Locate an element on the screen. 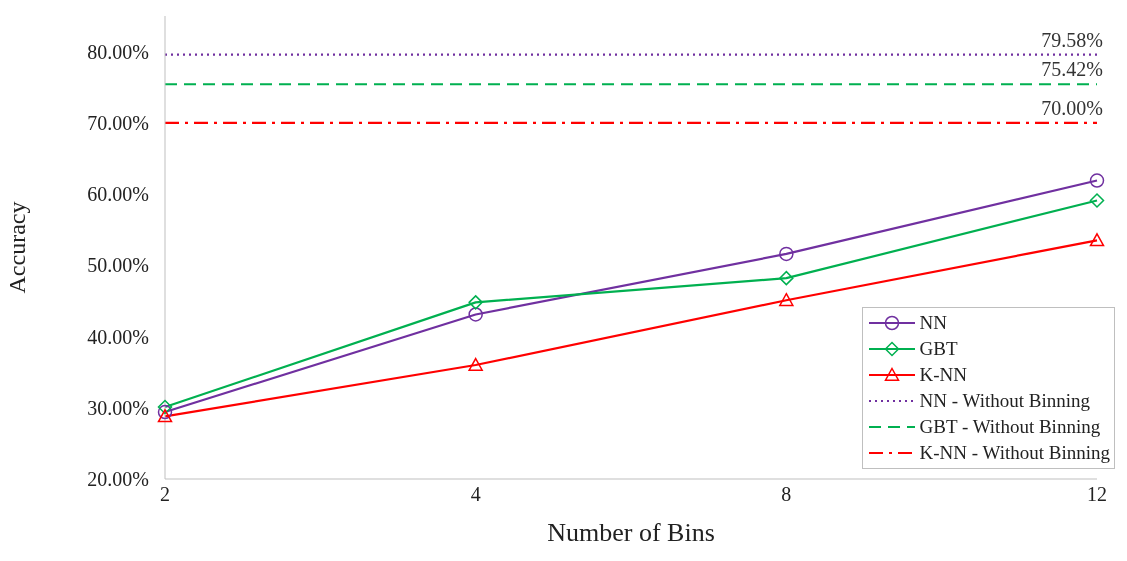 The width and height of the screenshot is (1127, 561). y-tick-label: 50.00% is located at coordinates (118, 265).